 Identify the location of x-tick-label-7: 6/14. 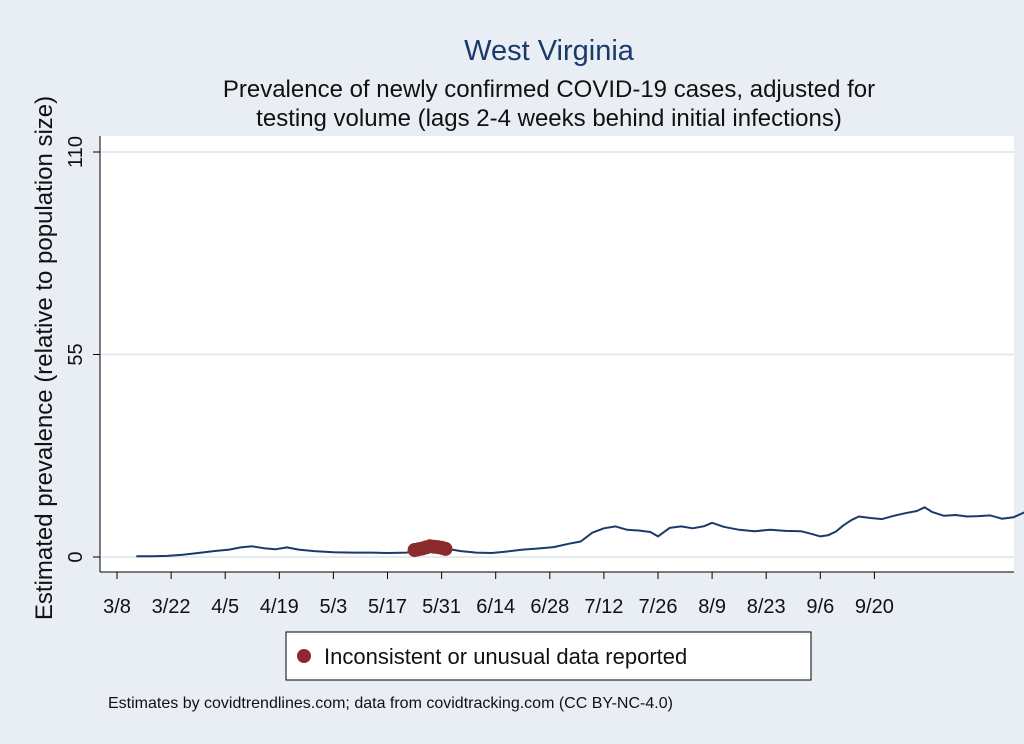
(495, 607).